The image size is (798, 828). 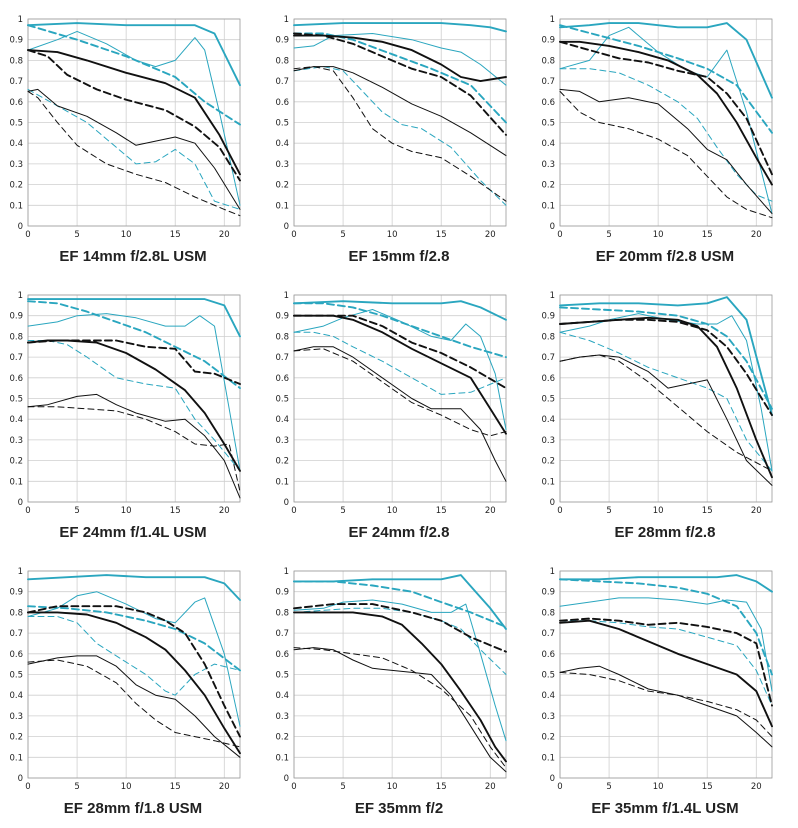 What do you see at coordinates (399, 532) in the screenshot?
I see `chart-title-ef-24mm: EF 24mm f/2.8` at bounding box center [399, 532].